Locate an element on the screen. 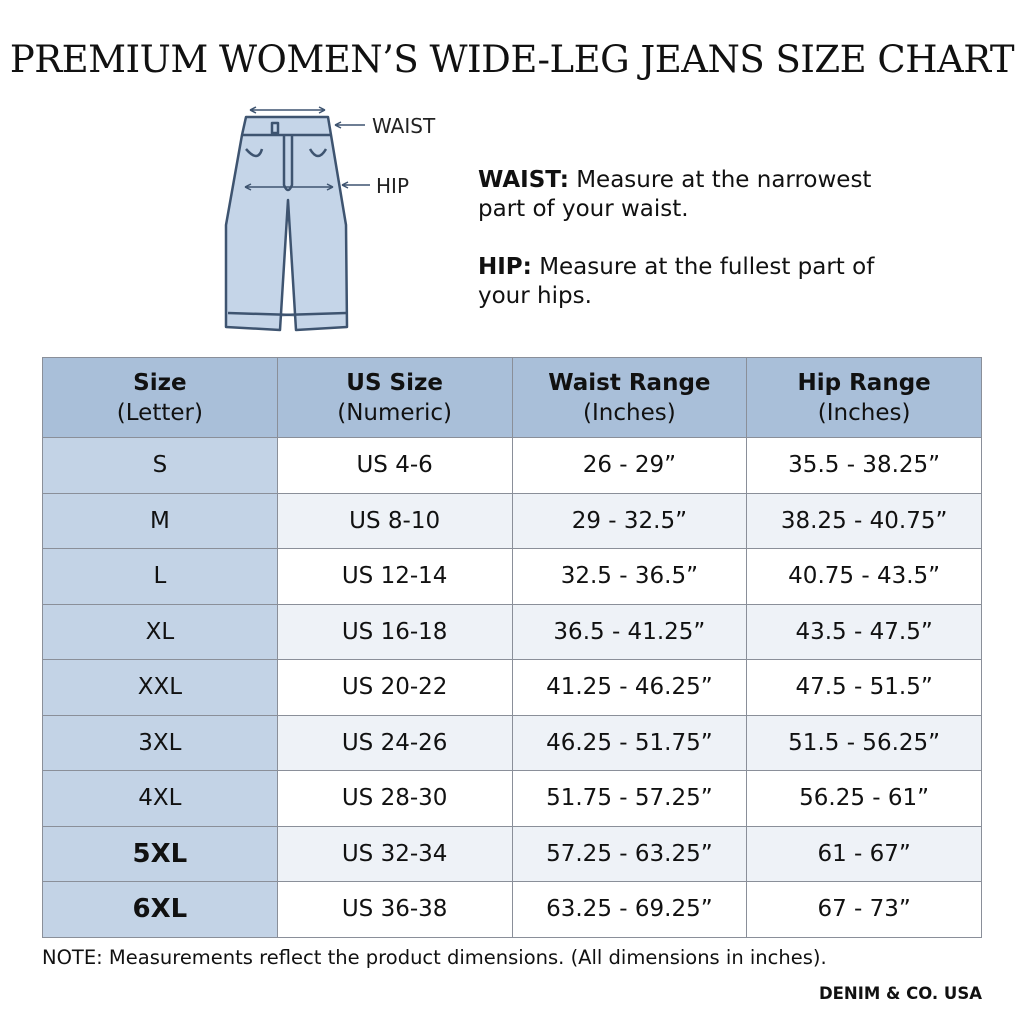  table-cell: 32.5 - 36.5” is located at coordinates (629, 576).